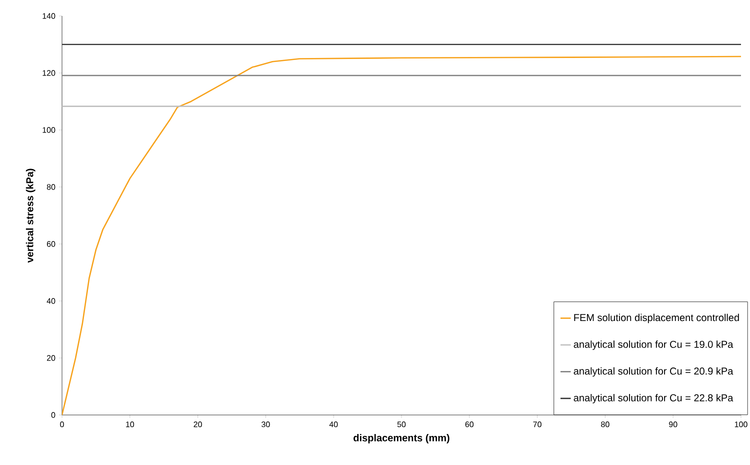 This screenshot has width=750, height=465. I want to click on x-tick-label: 70, so click(537, 425).